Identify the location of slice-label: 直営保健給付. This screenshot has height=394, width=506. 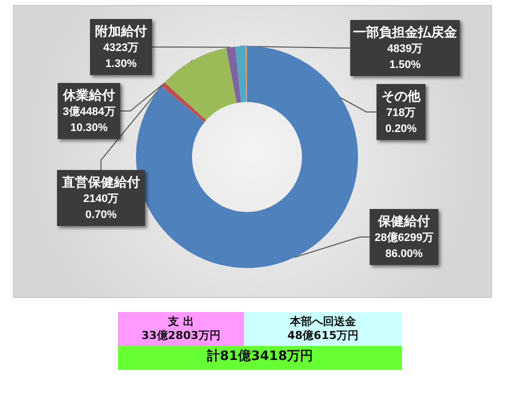
(100, 182).